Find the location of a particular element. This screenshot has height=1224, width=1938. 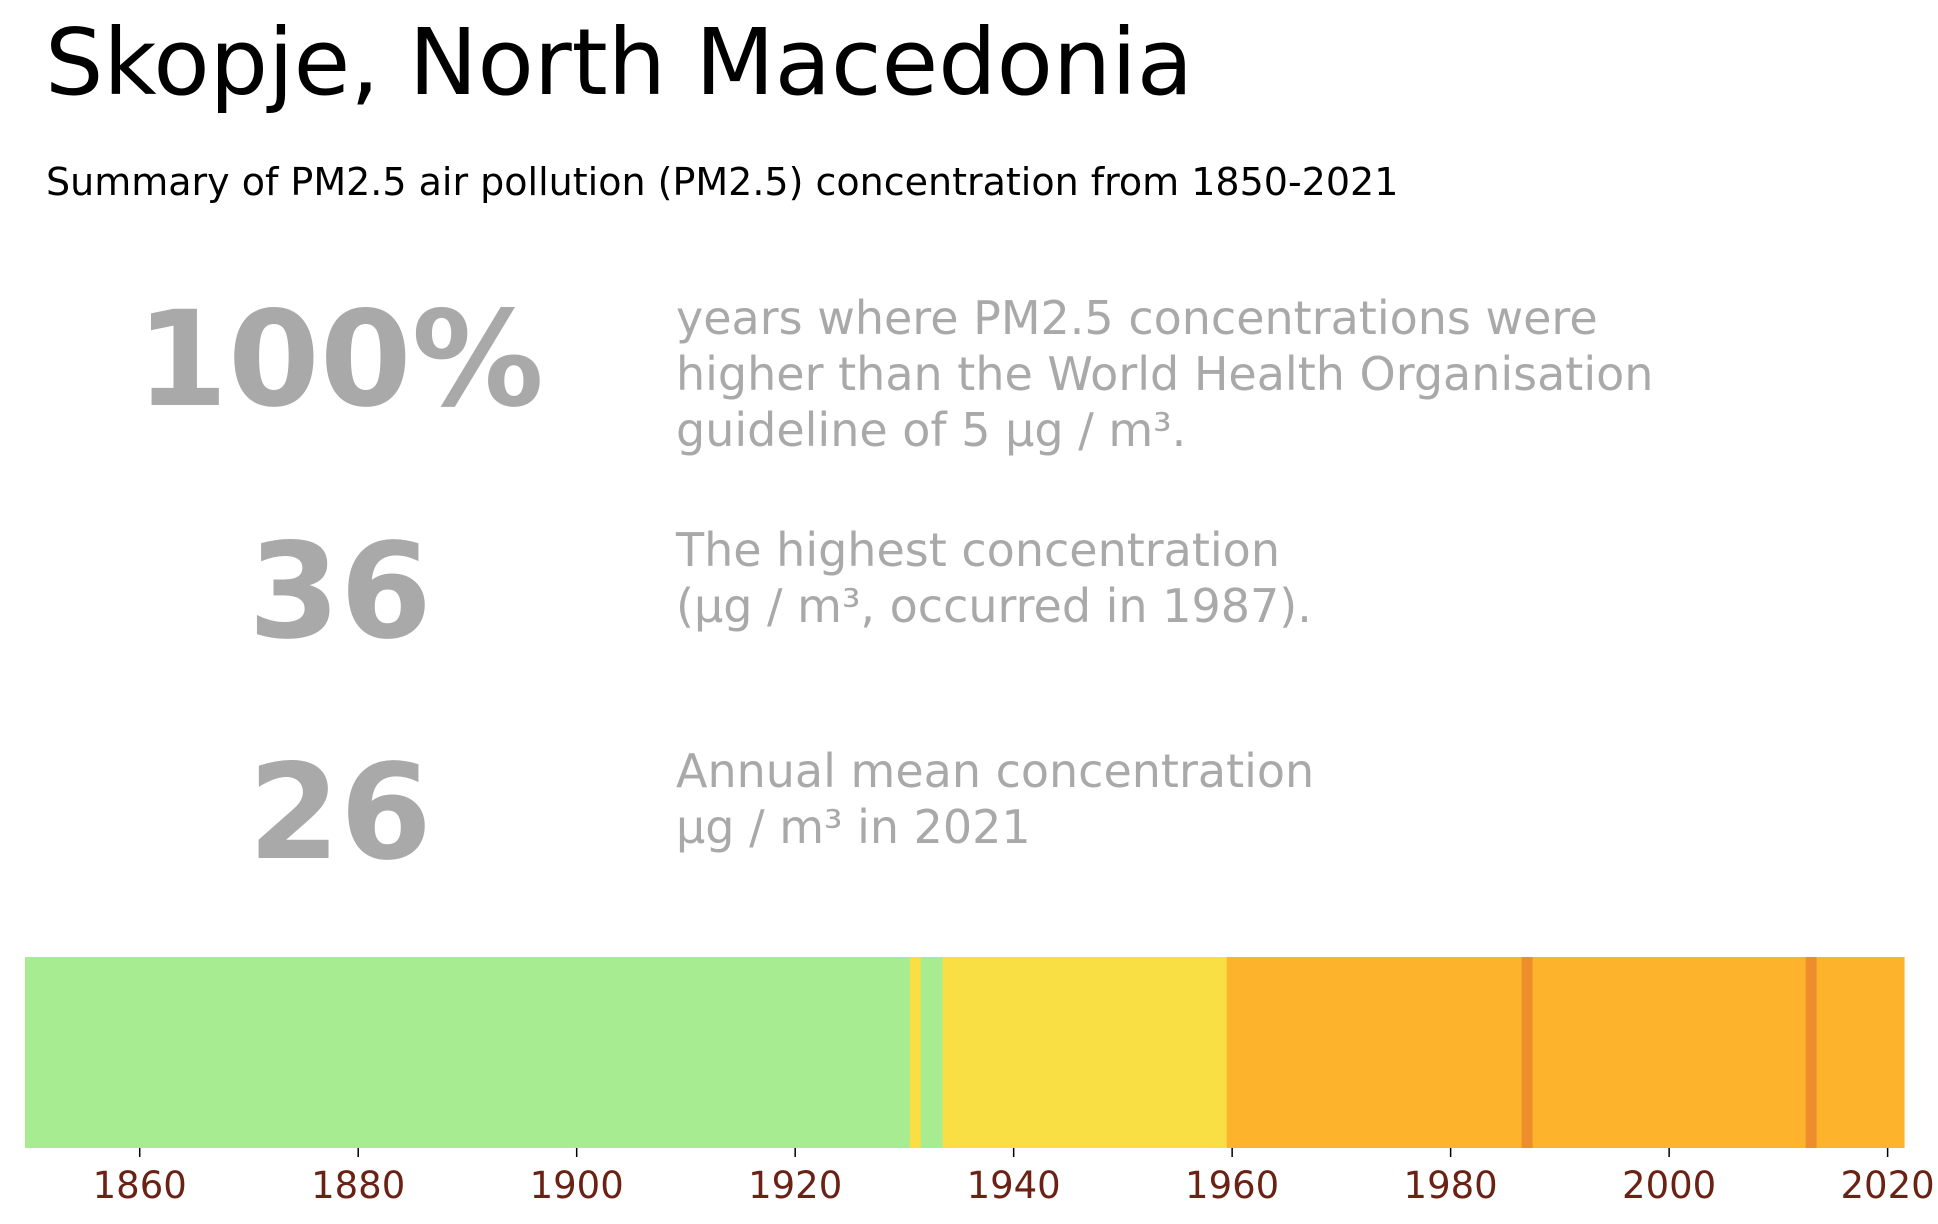

stripe-segment-1960-1986 is located at coordinates (1374, 1052).